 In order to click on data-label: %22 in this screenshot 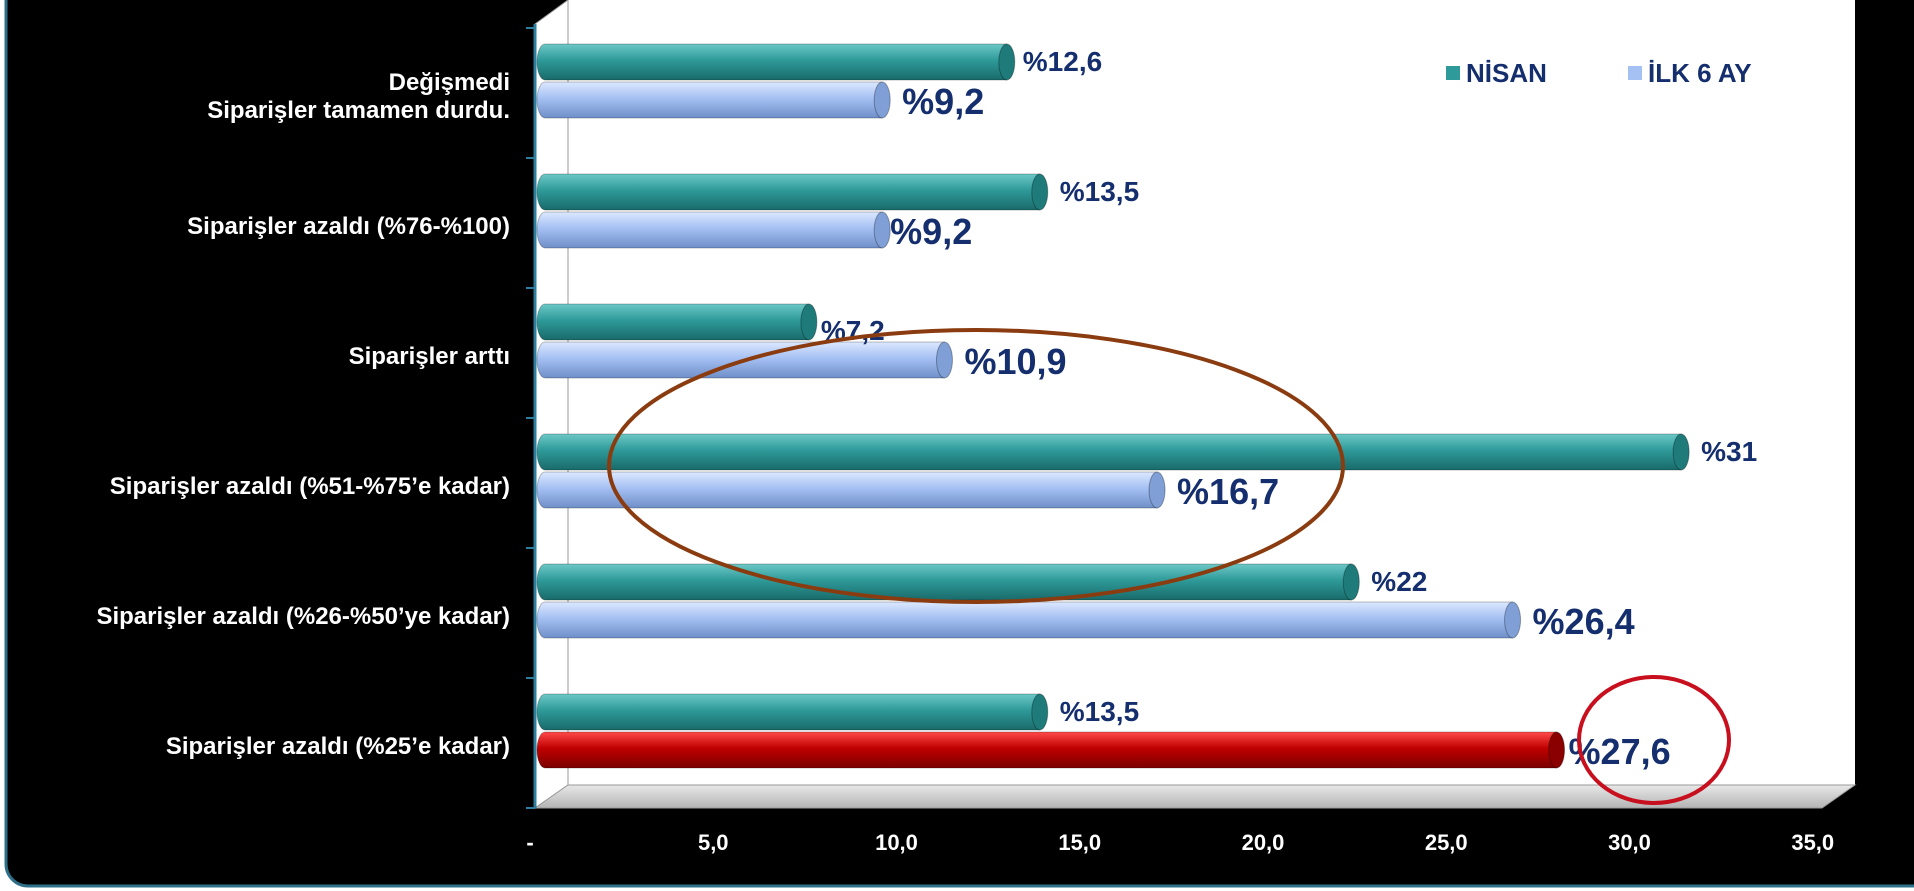, I will do `click(1399, 581)`.